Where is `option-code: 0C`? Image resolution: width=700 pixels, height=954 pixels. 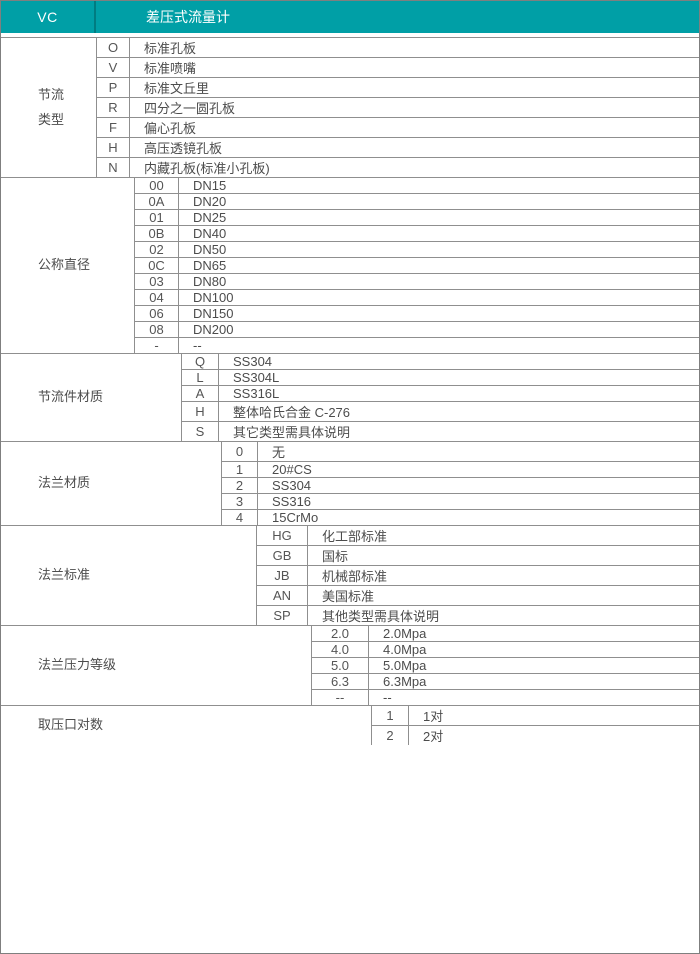 option-code: 0C is located at coordinates (156, 265).